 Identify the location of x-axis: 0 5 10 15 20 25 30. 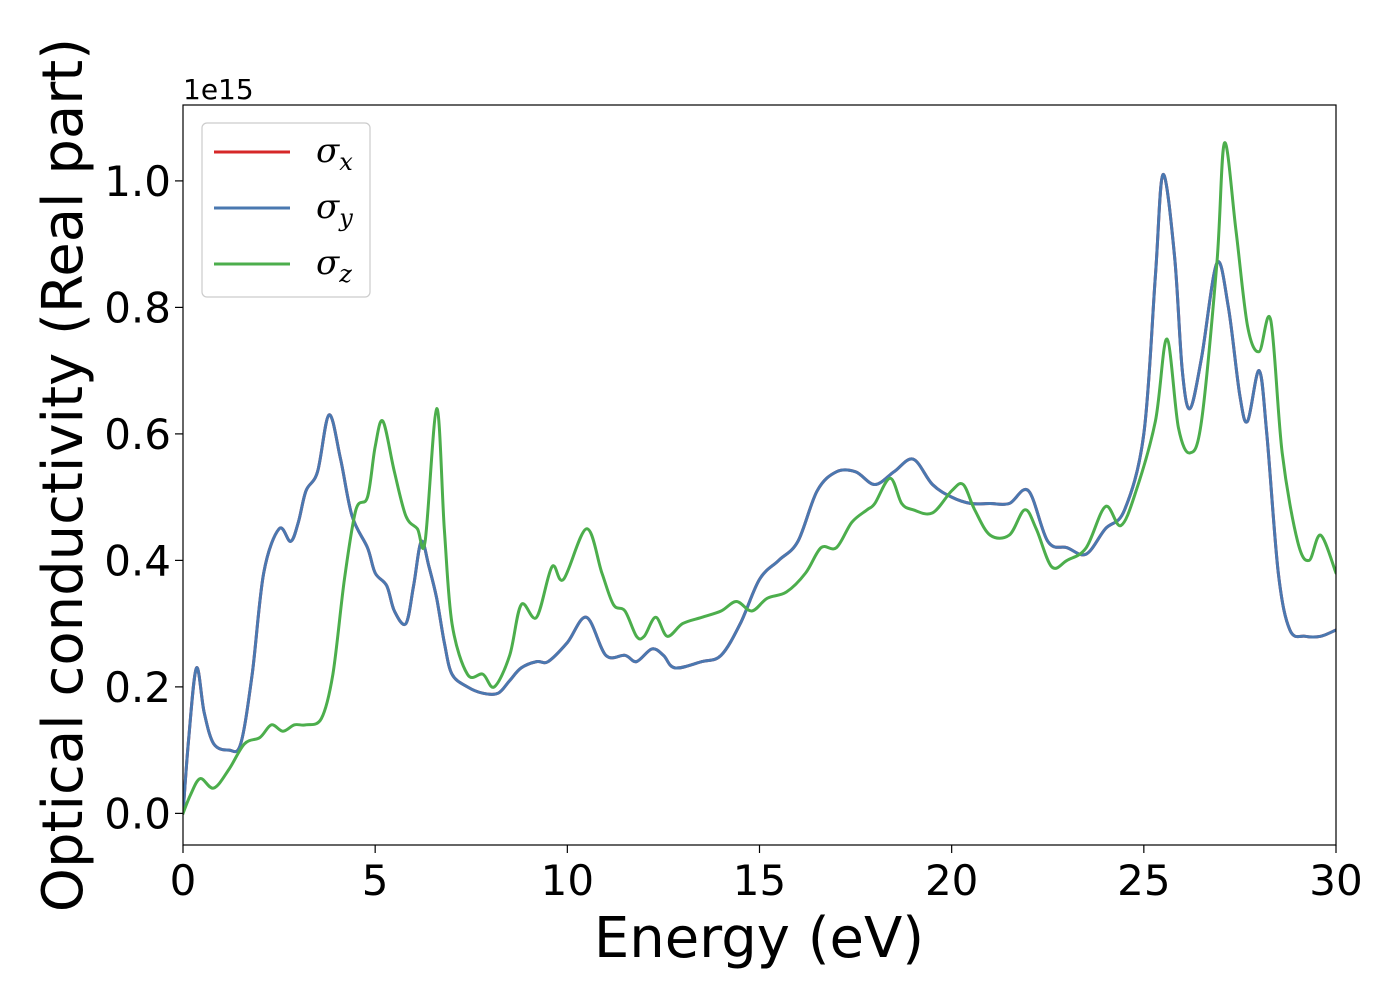
(766, 875).